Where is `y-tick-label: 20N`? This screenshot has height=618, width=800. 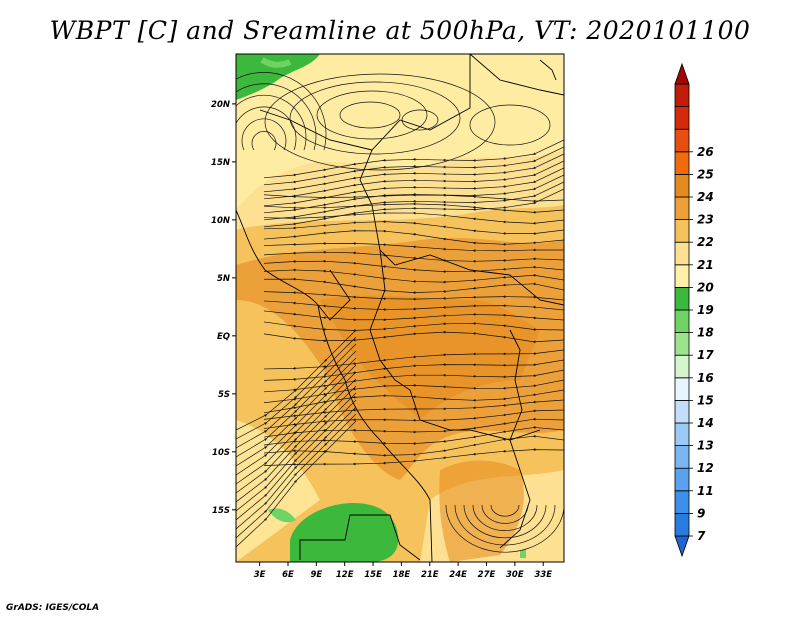 y-tick-label: 20N is located at coordinates (220, 105).